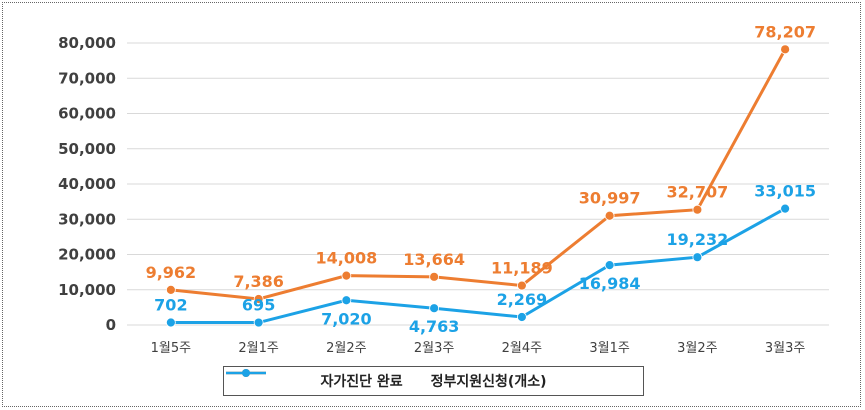 This screenshot has width=865, height=410. I want to click on data-label: 30,997, so click(610, 198).